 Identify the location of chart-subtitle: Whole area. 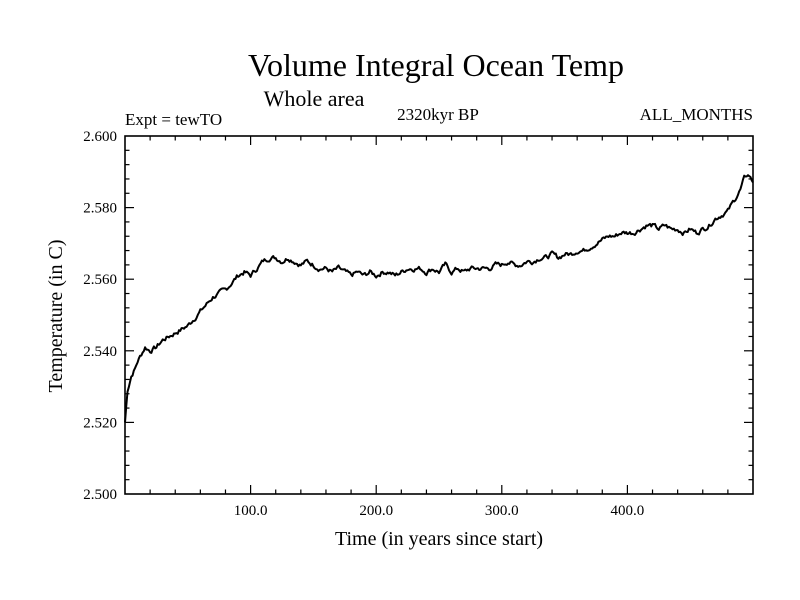
(314, 98).